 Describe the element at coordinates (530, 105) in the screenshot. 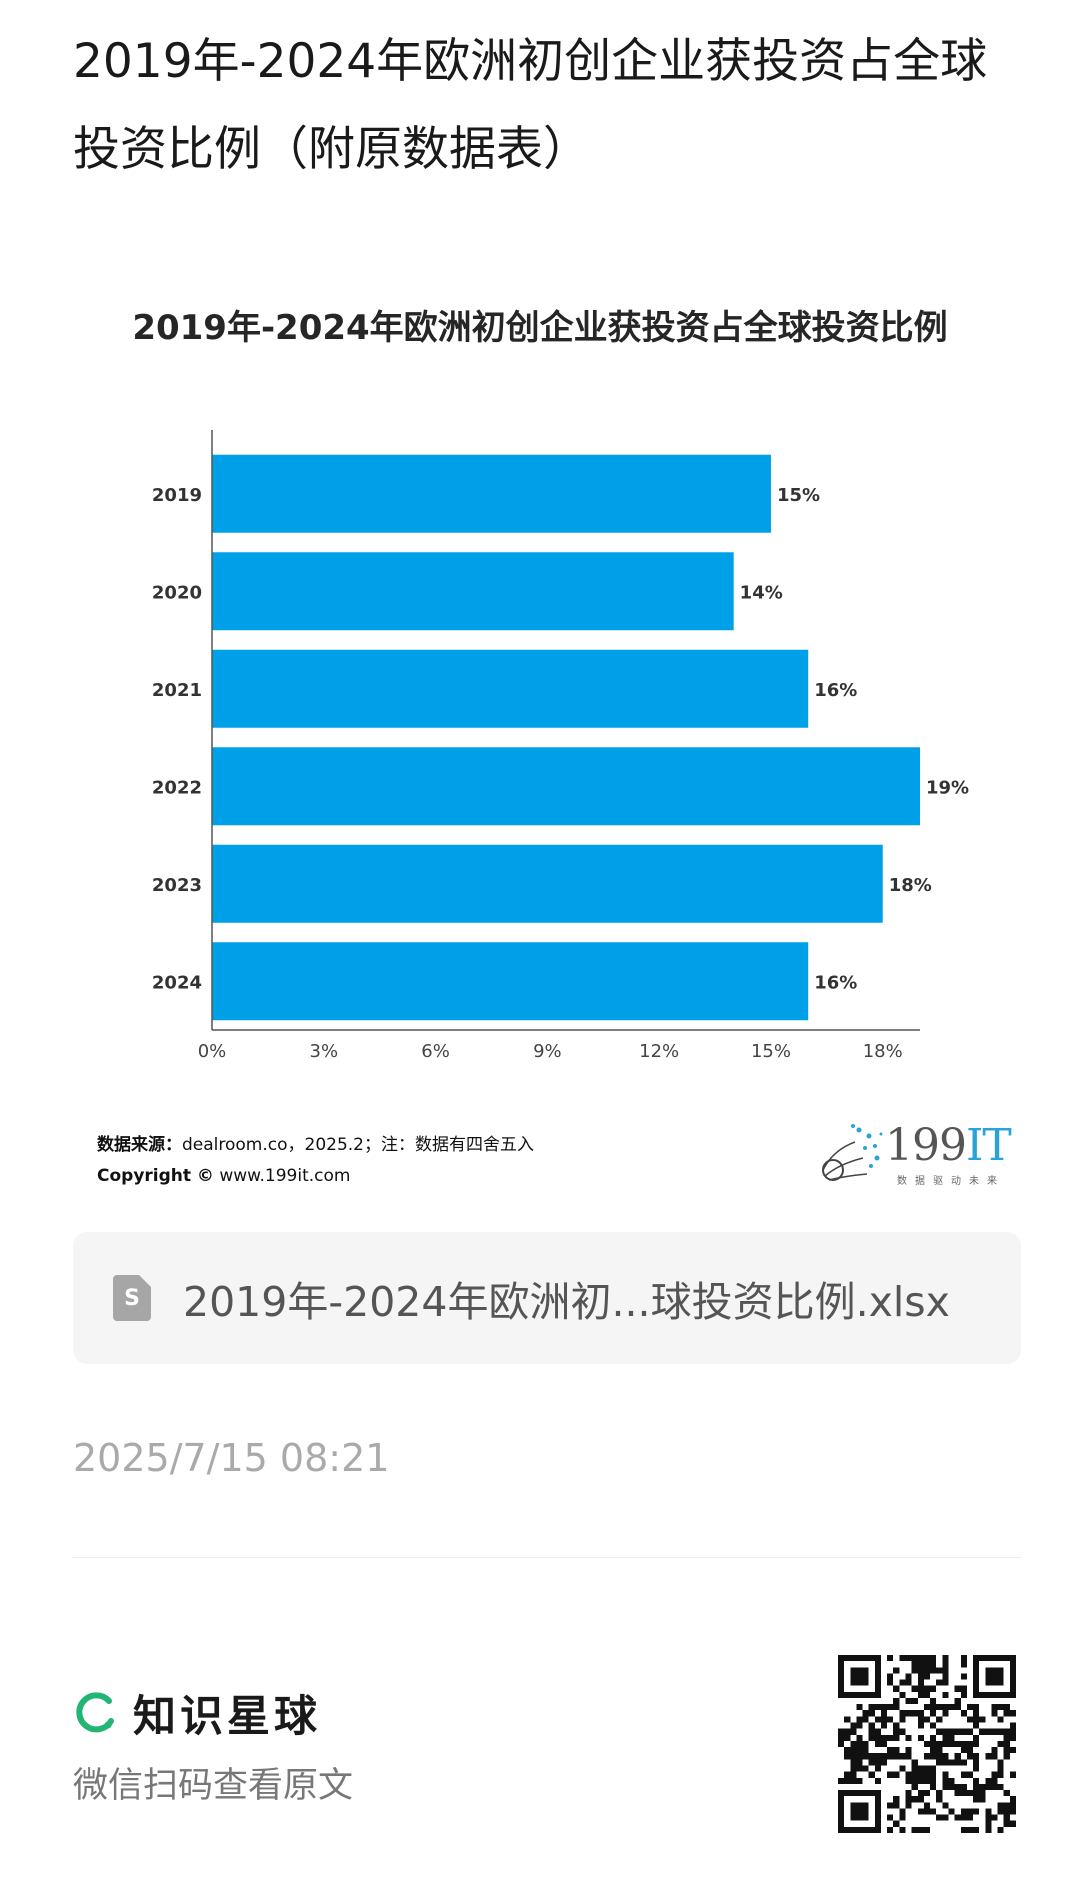

I see `post-title: 2019年-2024年欧洲初创企业获投资占全球投资比例（附原数据表）` at that location.